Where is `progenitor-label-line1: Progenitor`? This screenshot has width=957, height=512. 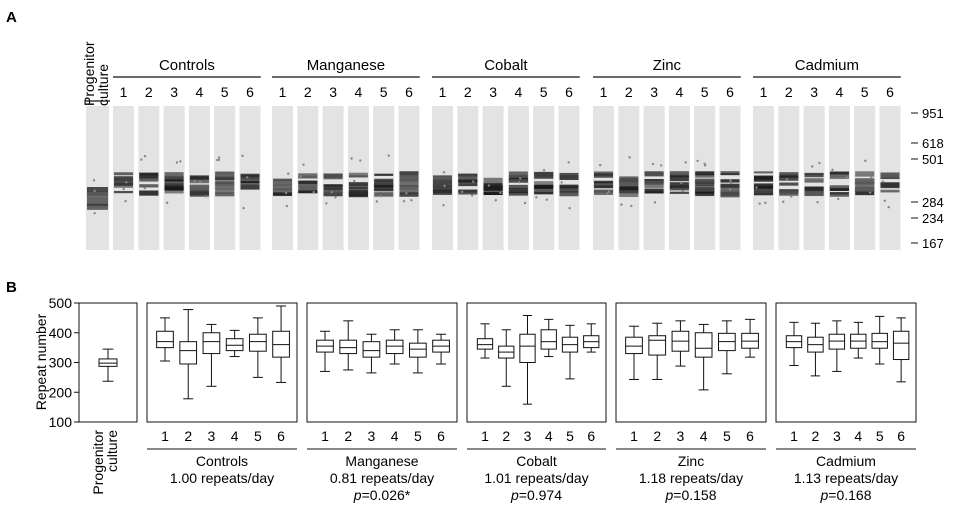
progenitor-label-line1: Progenitor is located at coordinates (89, 73).